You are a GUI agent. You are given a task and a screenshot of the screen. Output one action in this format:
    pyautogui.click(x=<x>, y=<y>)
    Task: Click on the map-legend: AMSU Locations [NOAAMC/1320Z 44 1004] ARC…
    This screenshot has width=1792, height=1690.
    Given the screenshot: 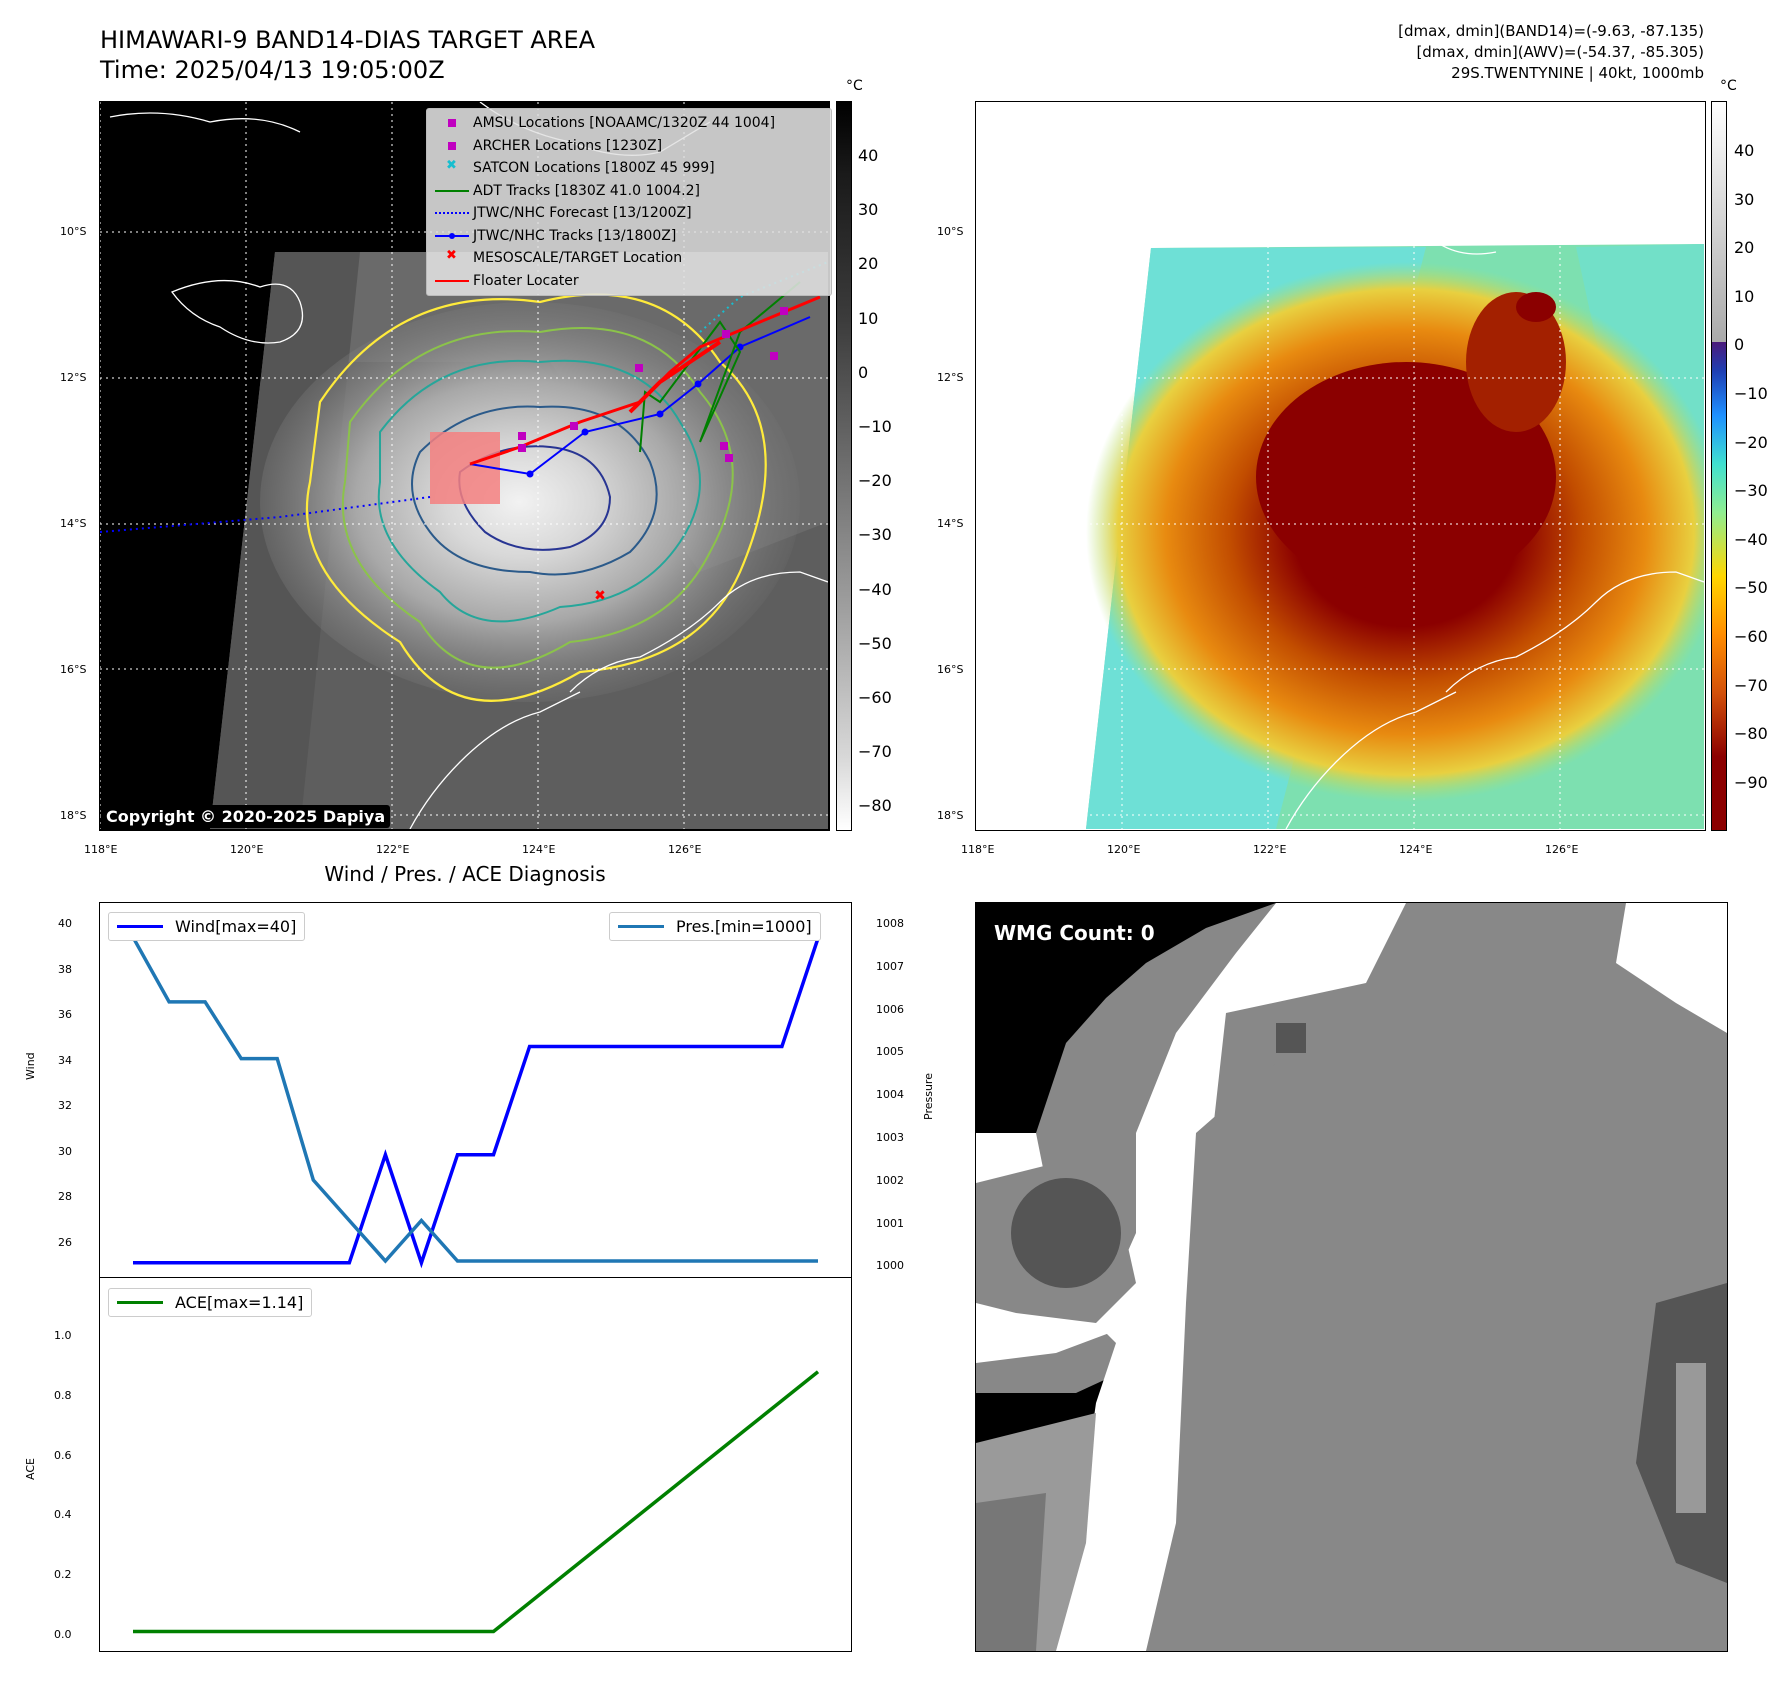 What is the action you would take?
    pyautogui.click(x=629, y=202)
    